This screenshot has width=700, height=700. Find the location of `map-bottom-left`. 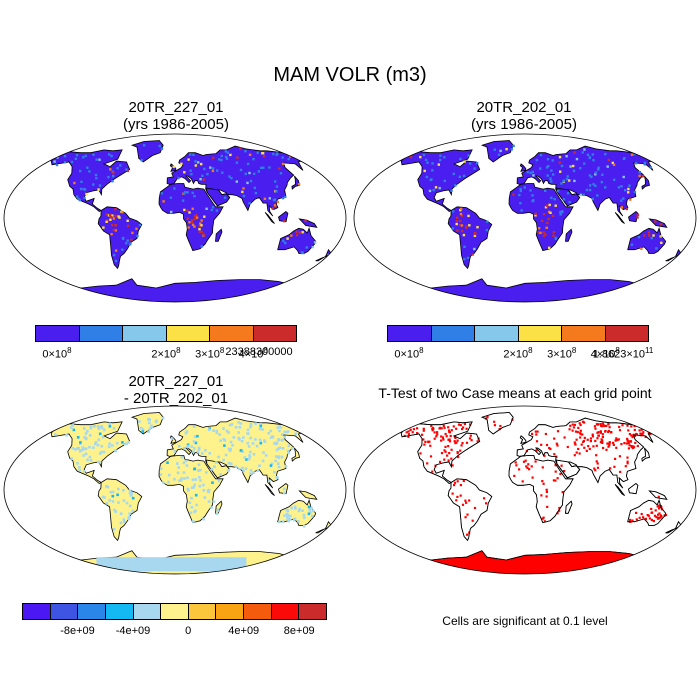

map-bottom-left is located at coordinates (175, 490).